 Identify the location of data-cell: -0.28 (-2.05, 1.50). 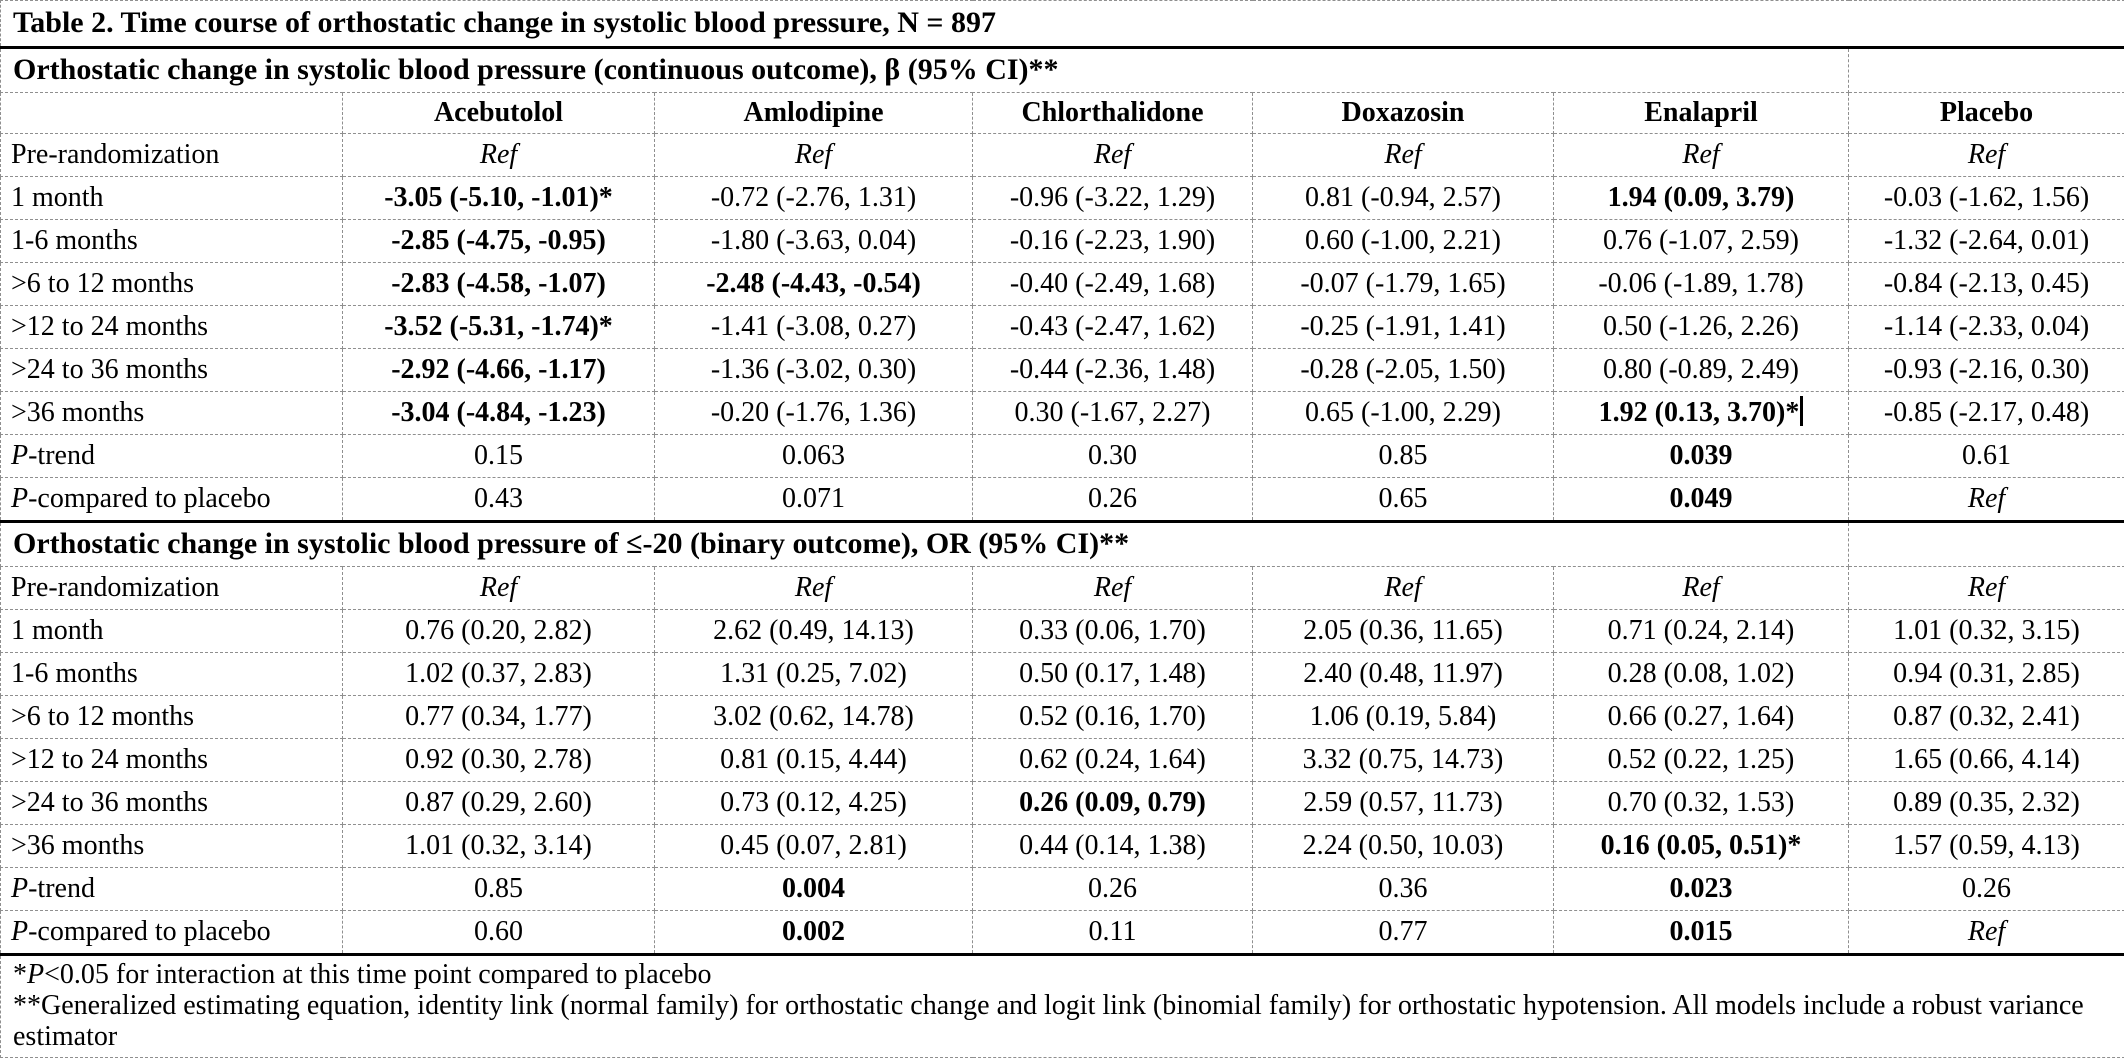
(1403, 370).